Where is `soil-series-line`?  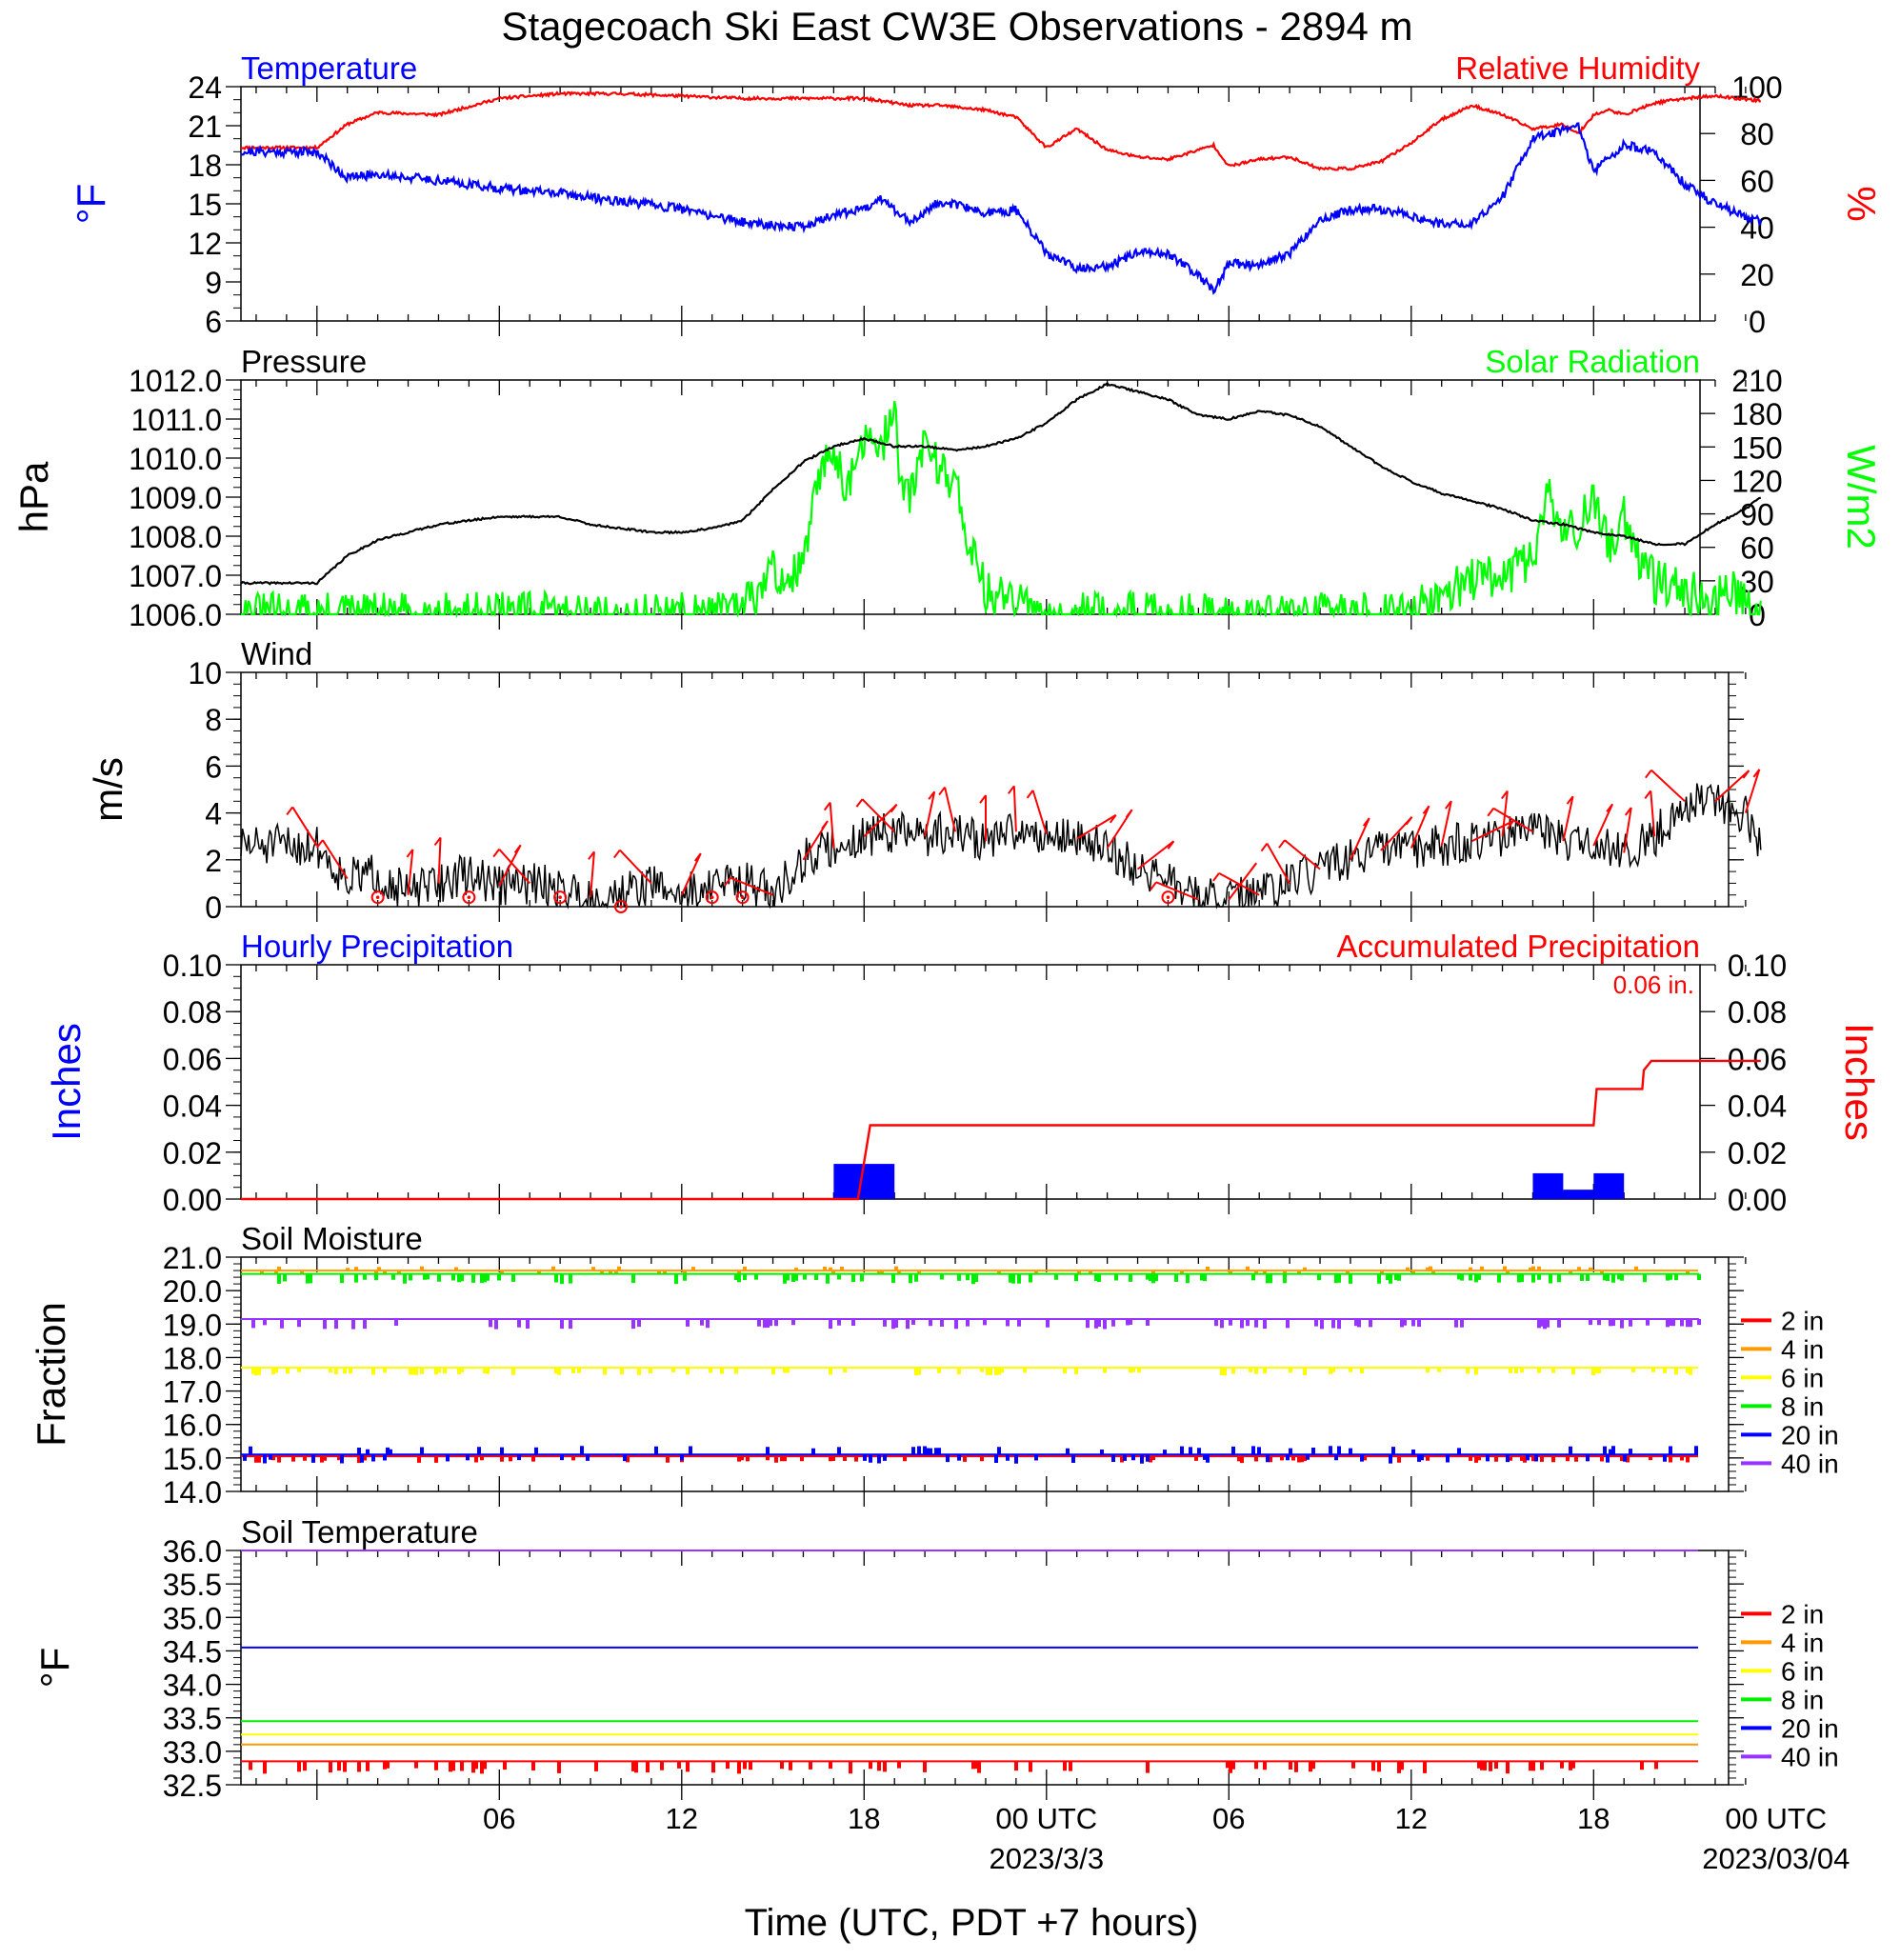
soil-series-line is located at coordinates (971, 1324).